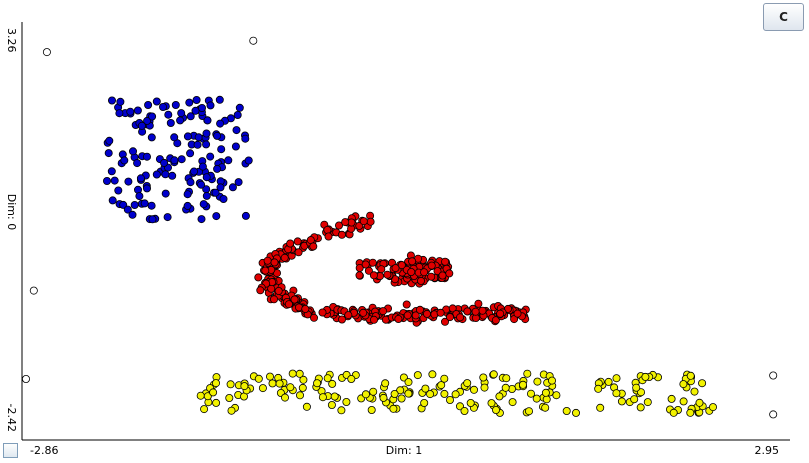  I want to click on y-max-label: 3.26, so click(11, 40).